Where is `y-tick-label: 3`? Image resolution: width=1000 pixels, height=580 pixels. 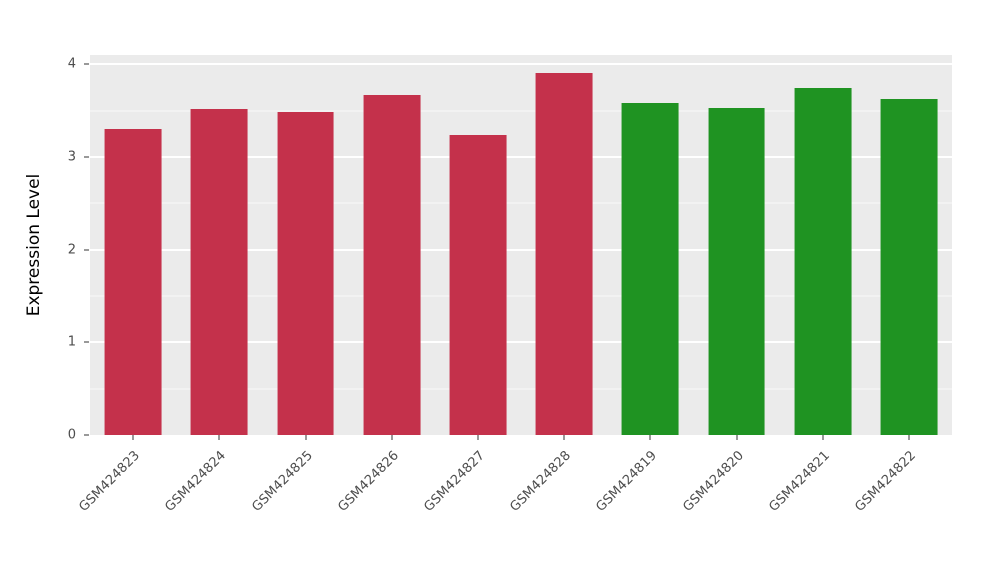 y-tick-label: 3 is located at coordinates (71, 157).